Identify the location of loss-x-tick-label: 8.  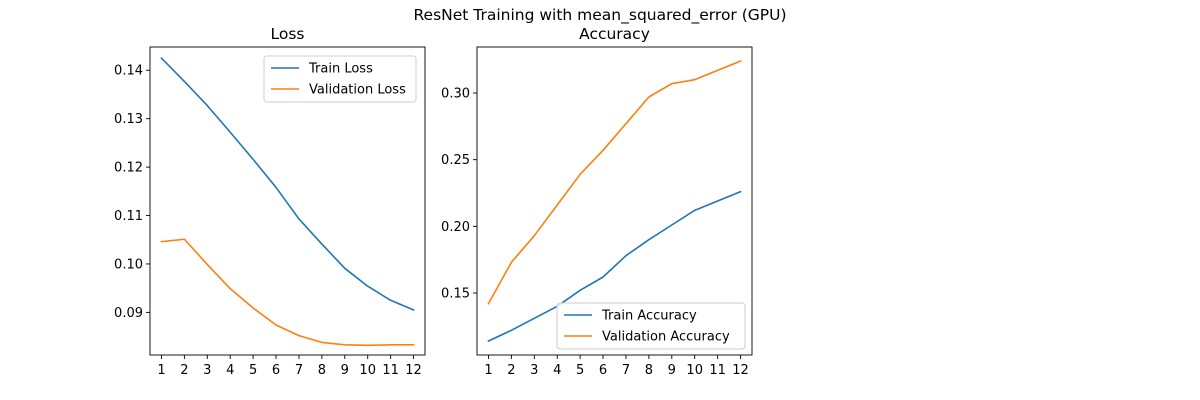
(322, 370).